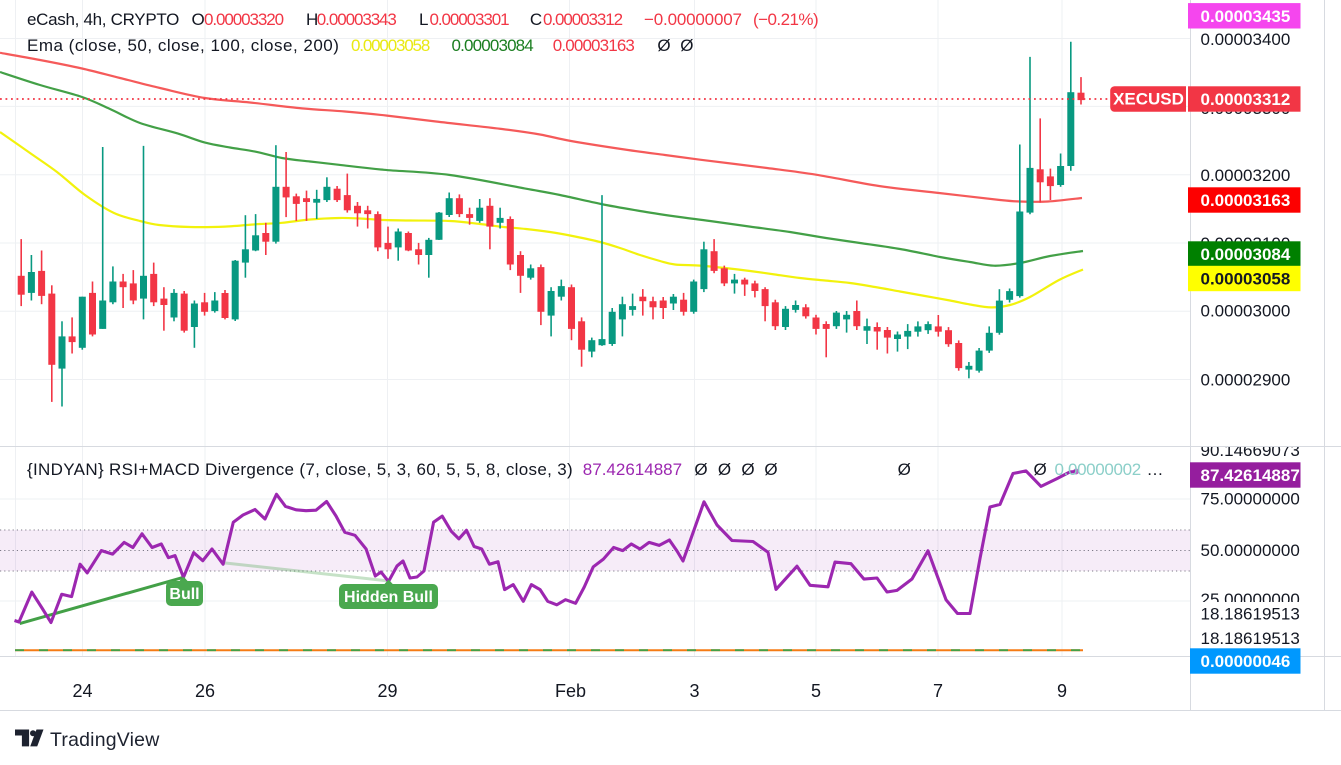  Describe the element at coordinates (470, 19) in the screenshot. I see `svg-text: 0.00003301` at that location.